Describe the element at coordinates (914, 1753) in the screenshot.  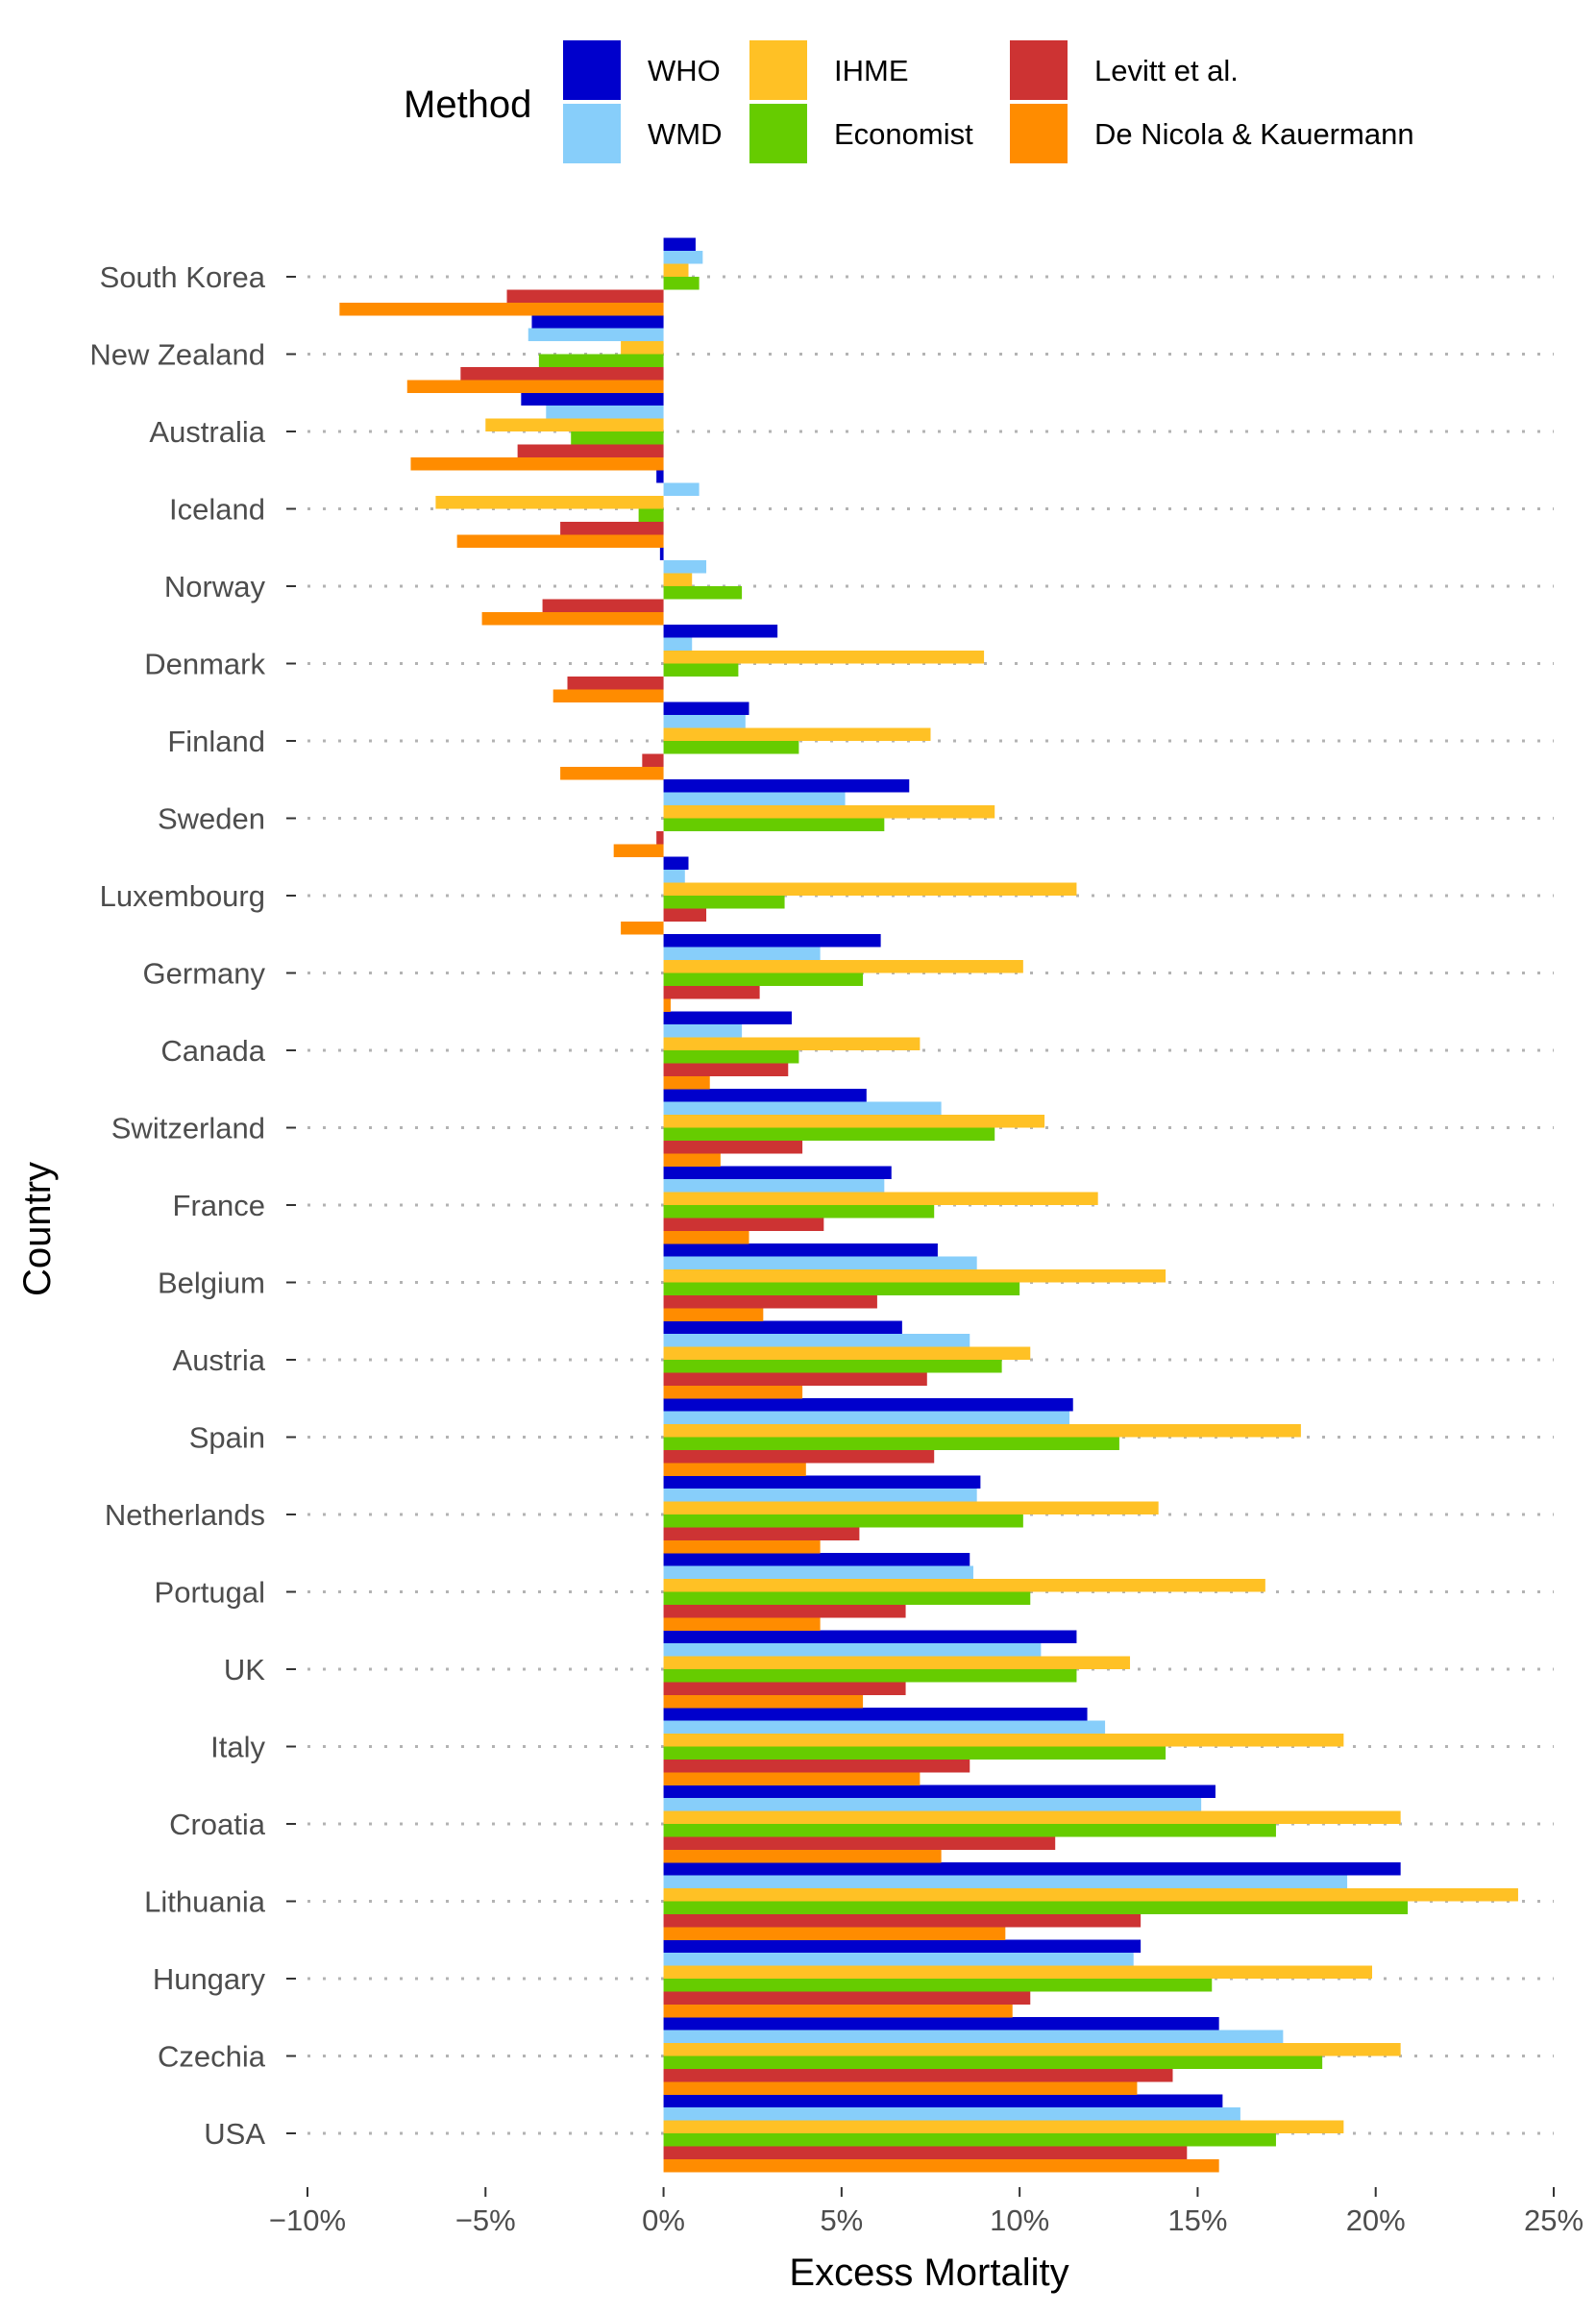
I see `bar-economist-italy` at that location.